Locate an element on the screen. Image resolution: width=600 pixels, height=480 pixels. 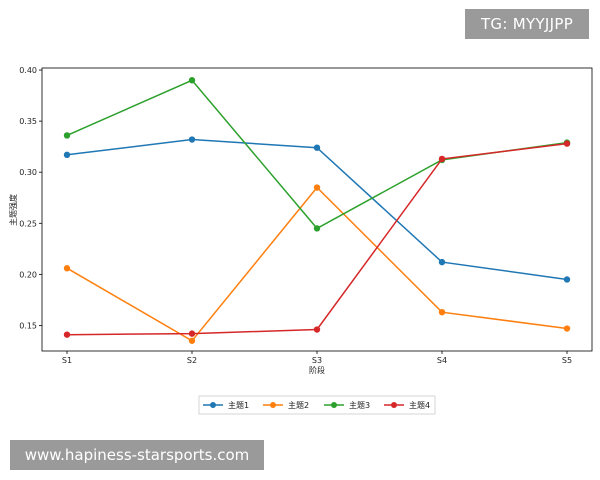
x-tick-label: S4 is located at coordinates (442, 360).